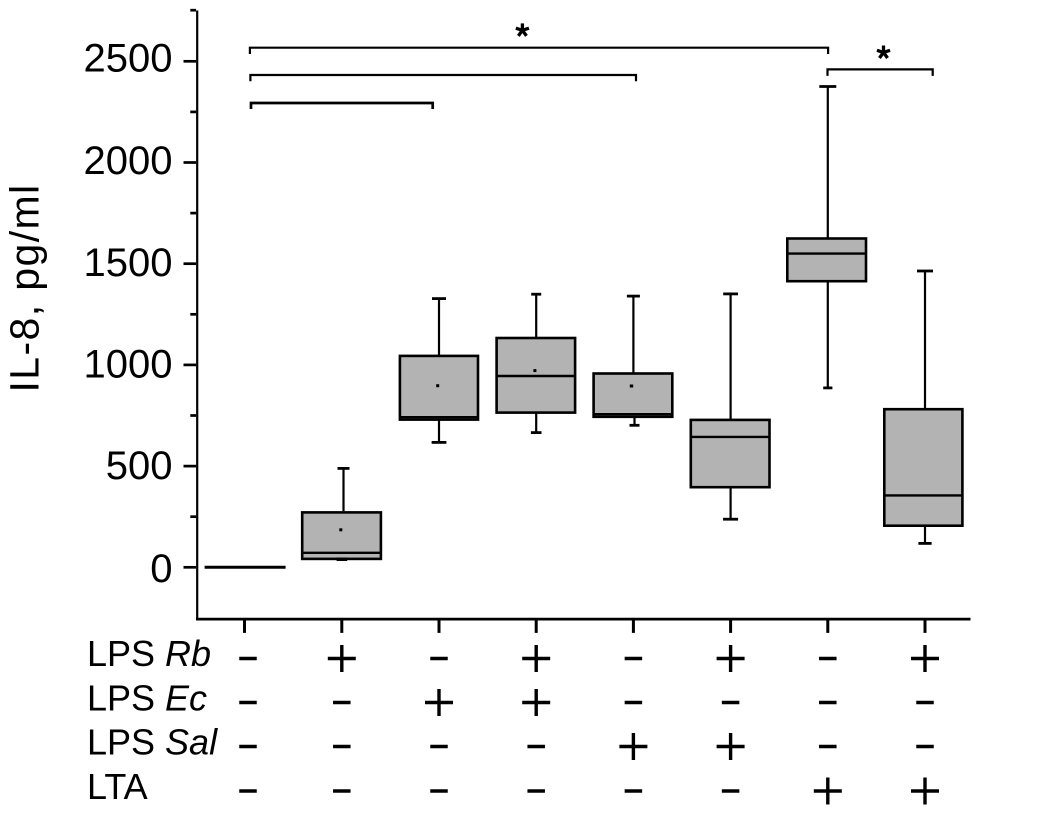 This screenshot has width=1038, height=820. I want to click on svg-text: 500, so click(139, 466).